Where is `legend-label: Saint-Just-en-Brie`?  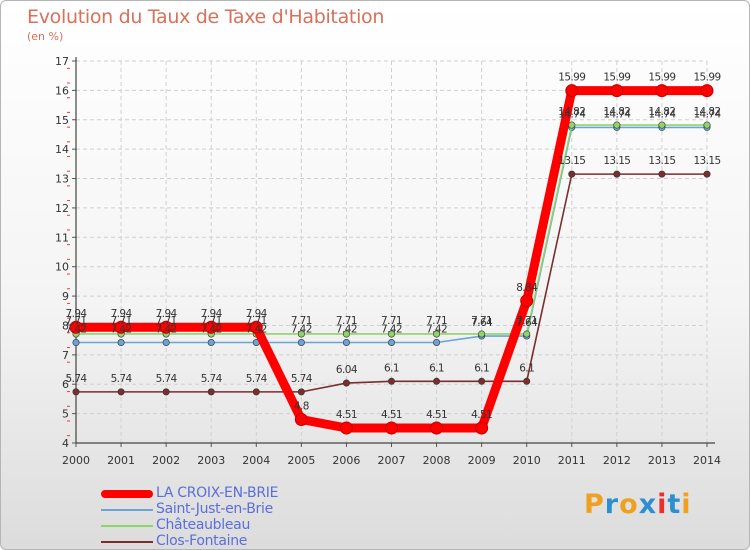
legend-label: Saint-Just-en-Brie is located at coordinates (214, 509).